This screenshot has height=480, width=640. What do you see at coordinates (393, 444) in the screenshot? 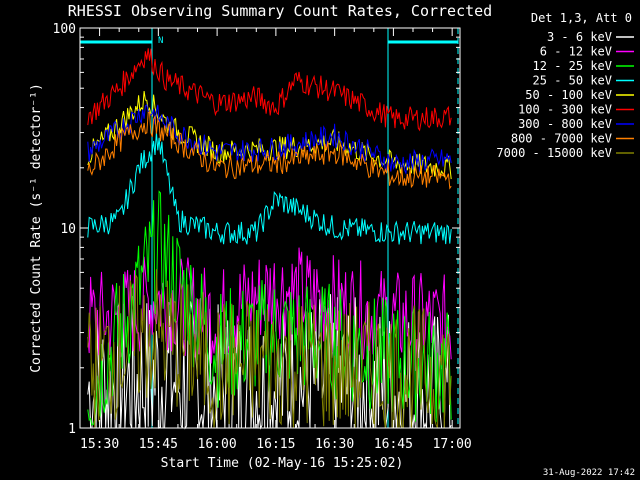
I see `x-tick-label: 16:45` at bounding box center [393, 444].